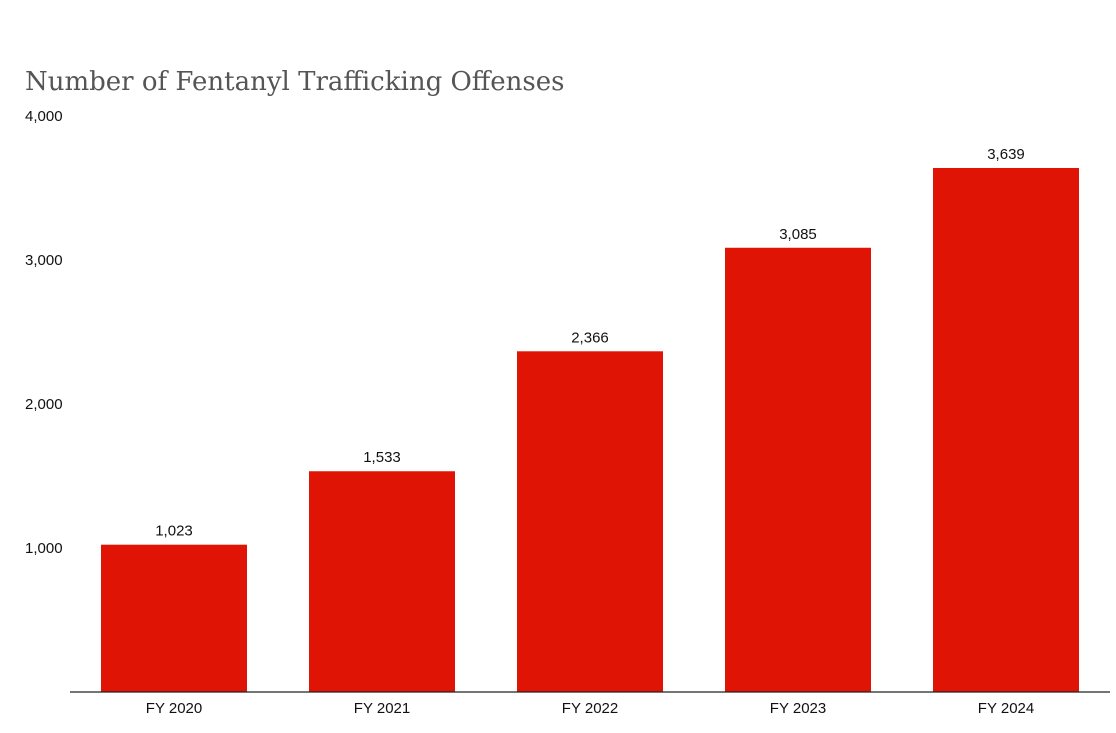  What do you see at coordinates (174, 531) in the screenshot?
I see `bar-value-label: 1,023` at bounding box center [174, 531].